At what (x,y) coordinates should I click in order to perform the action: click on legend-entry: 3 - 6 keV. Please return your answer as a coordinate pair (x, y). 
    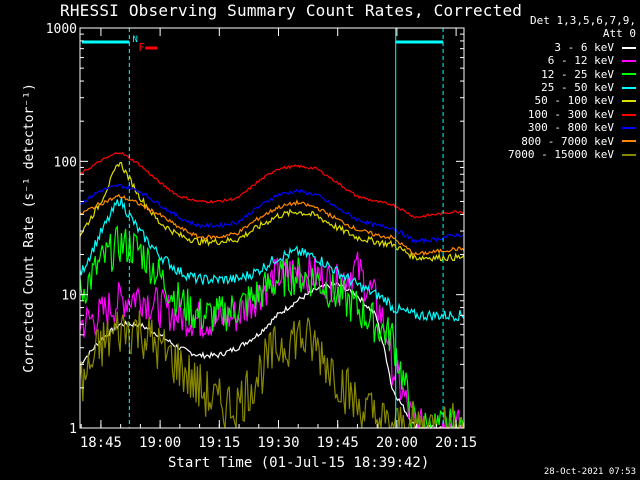
    Looking at the image, I should click on (556, 47).